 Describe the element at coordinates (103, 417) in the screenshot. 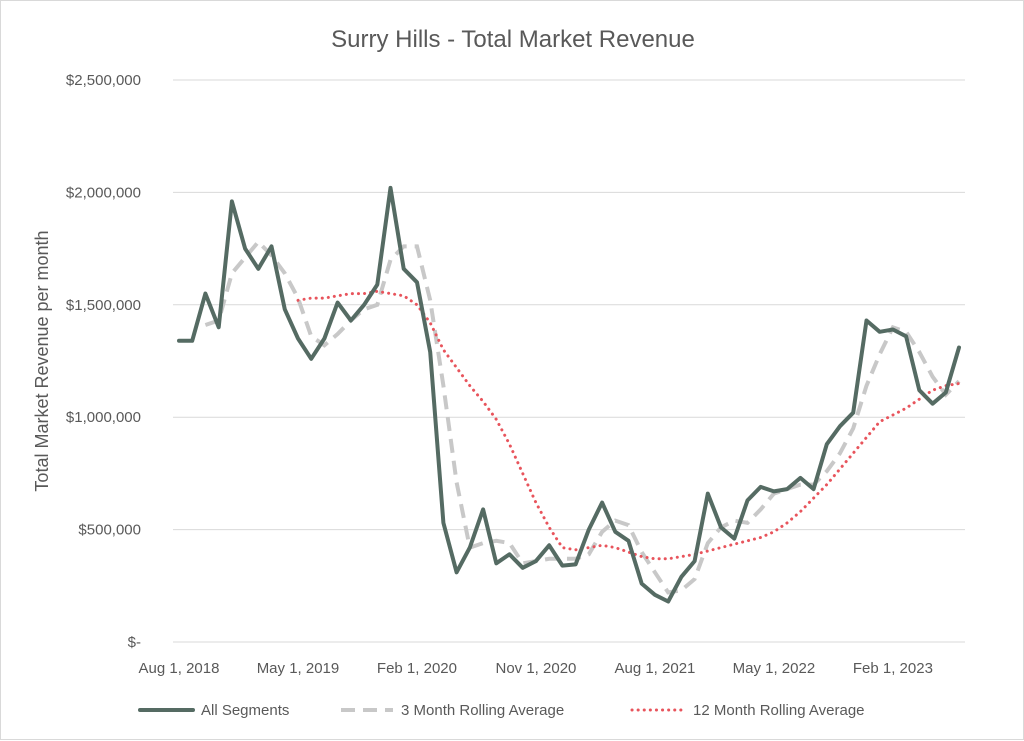

I see `y-tick-label: $1,000,000` at that location.